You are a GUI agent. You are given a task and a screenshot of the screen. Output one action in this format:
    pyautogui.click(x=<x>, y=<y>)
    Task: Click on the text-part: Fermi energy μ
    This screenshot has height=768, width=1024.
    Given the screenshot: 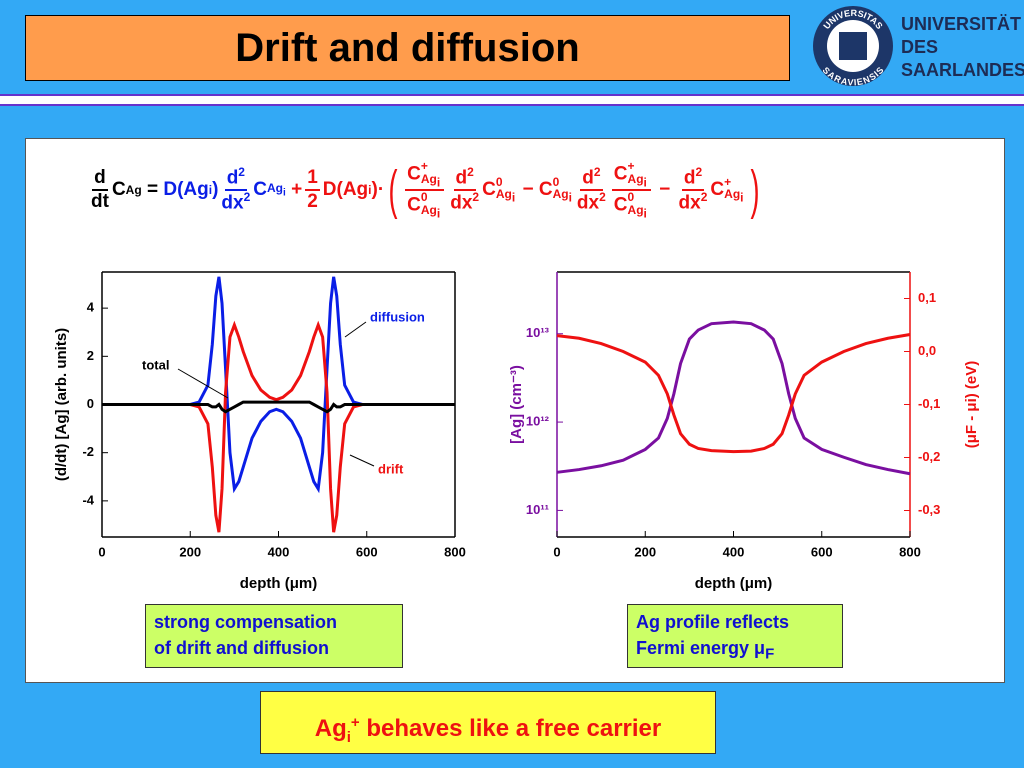 What is the action you would take?
    pyautogui.click(x=701, y=648)
    